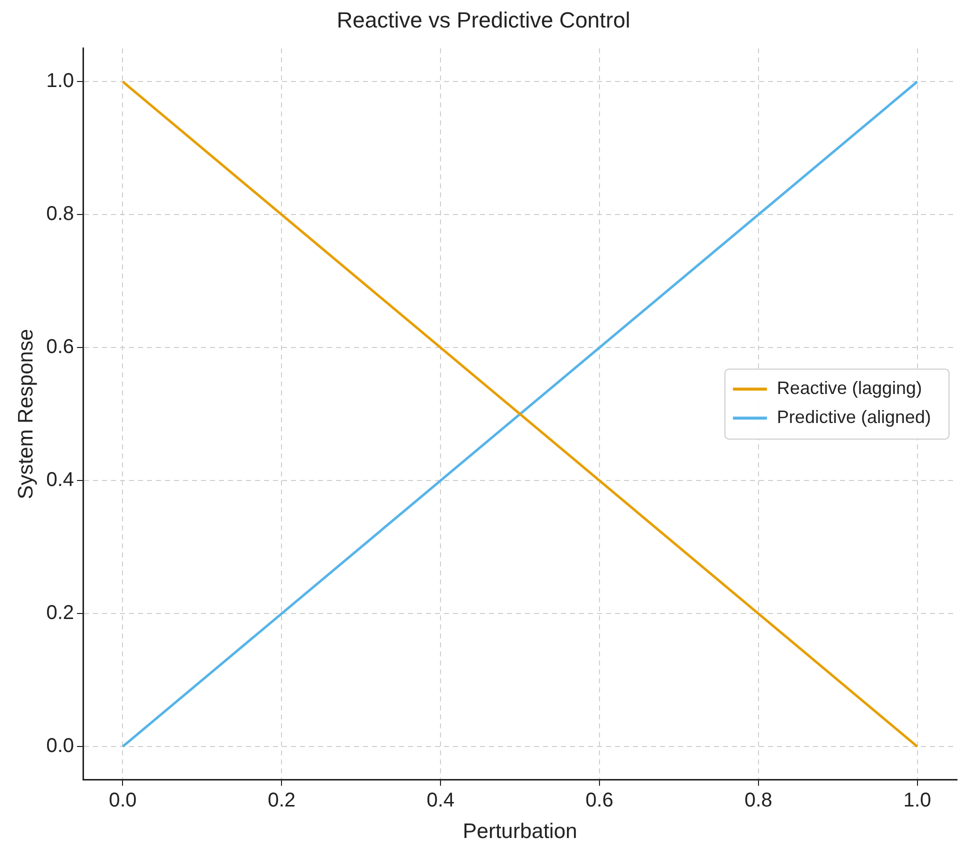  I want to click on y-tick-label: 1.0, so click(60, 81).